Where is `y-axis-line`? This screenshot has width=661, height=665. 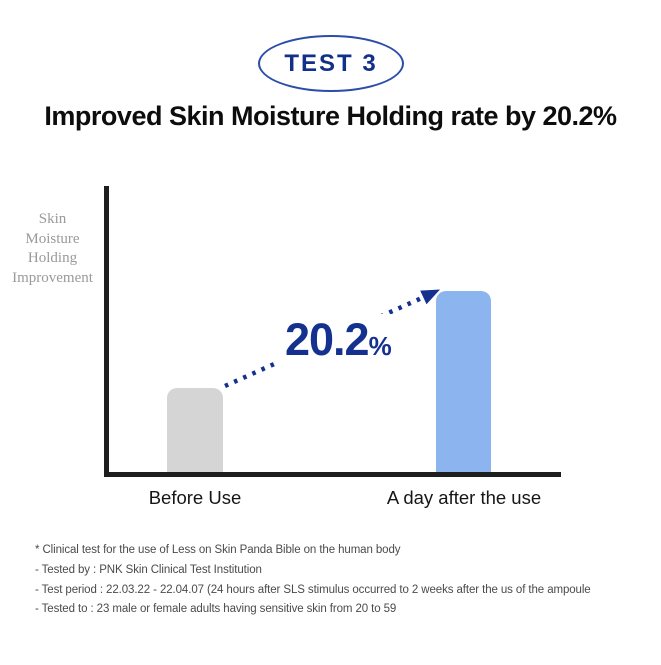 y-axis-line is located at coordinates (106, 331).